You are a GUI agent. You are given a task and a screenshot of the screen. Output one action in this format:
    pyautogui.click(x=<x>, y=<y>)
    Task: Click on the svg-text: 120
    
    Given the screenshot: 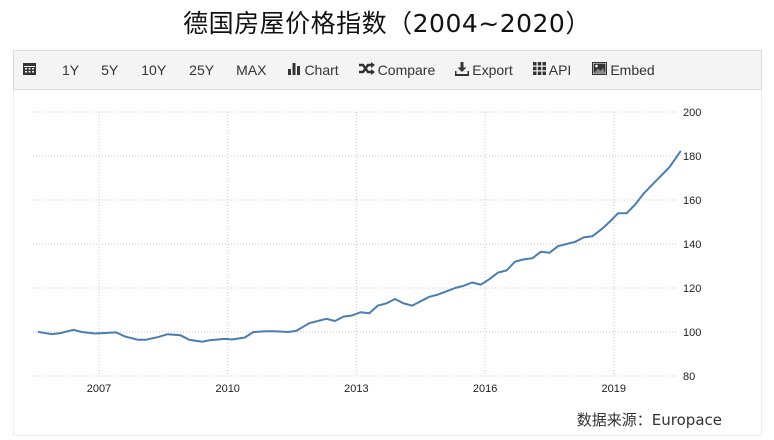 What is the action you would take?
    pyautogui.click(x=692, y=289)
    